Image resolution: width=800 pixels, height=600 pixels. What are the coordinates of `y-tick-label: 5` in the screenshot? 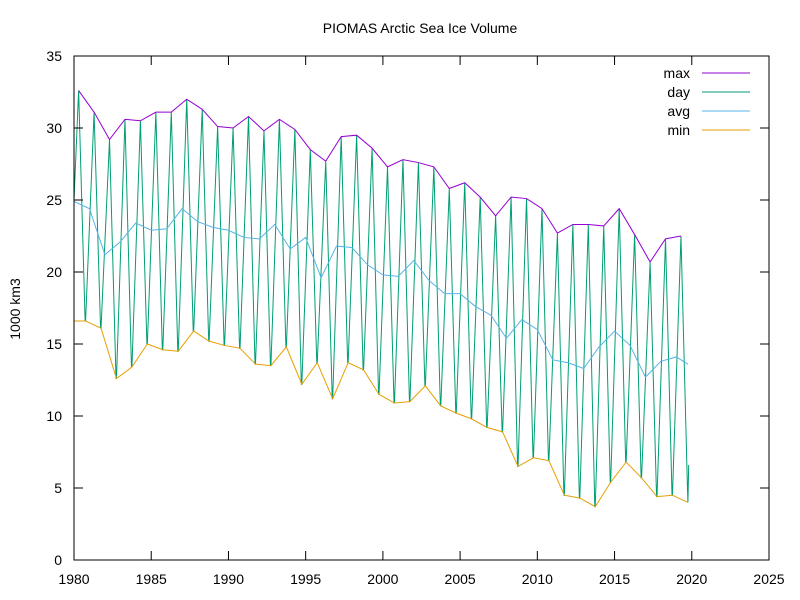 It's located at (58, 488).